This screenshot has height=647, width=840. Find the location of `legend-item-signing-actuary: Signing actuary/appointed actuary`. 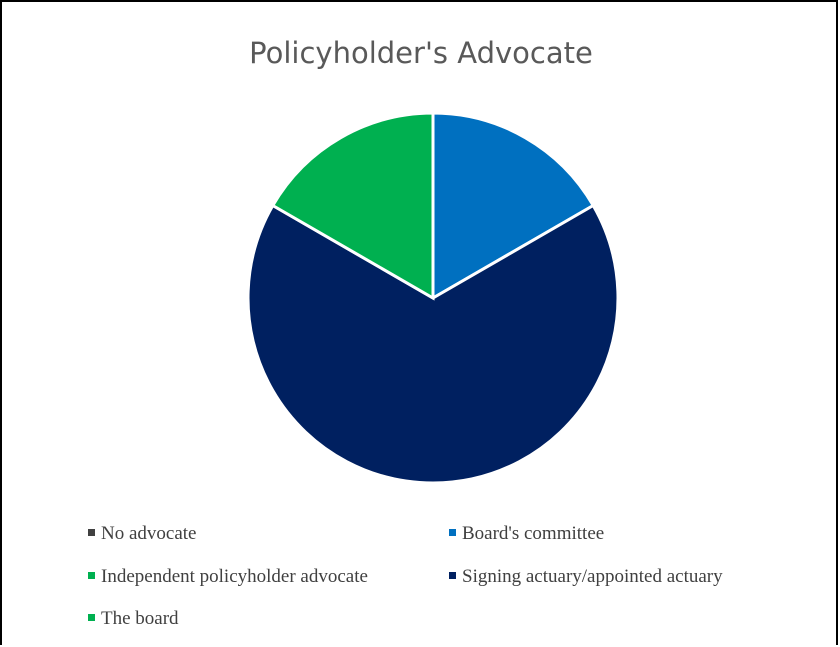

legend-item-signing-actuary: Signing actuary/appointed actuary is located at coordinates (586, 577).